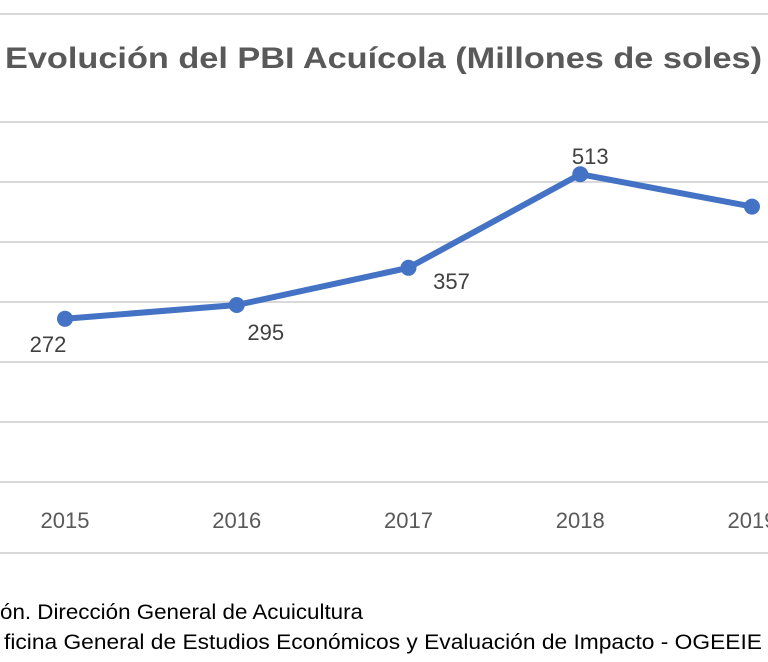 This screenshot has height=662, width=768. Describe the element at coordinates (236, 520) in the screenshot. I see `x-tick-label: 2016` at that location.